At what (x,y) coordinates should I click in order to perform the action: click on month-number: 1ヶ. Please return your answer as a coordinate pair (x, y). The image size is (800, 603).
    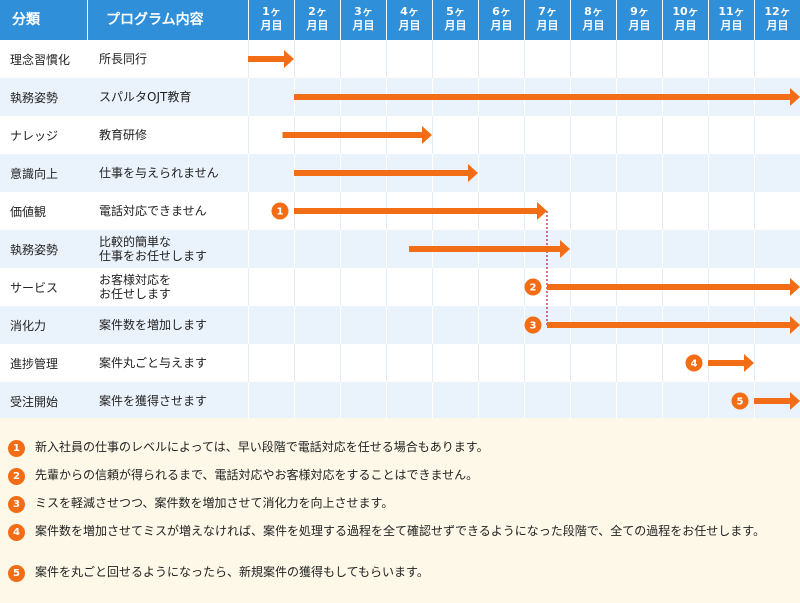
    Looking at the image, I should click on (271, 11).